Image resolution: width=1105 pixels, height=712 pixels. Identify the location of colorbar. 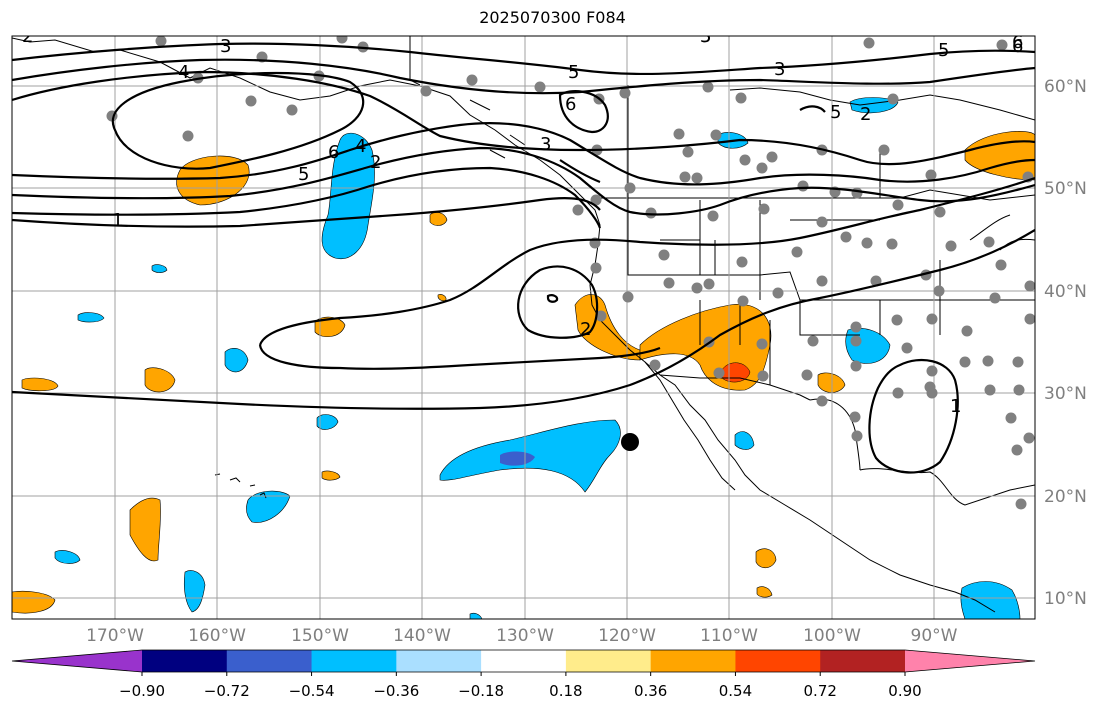
(523, 662).